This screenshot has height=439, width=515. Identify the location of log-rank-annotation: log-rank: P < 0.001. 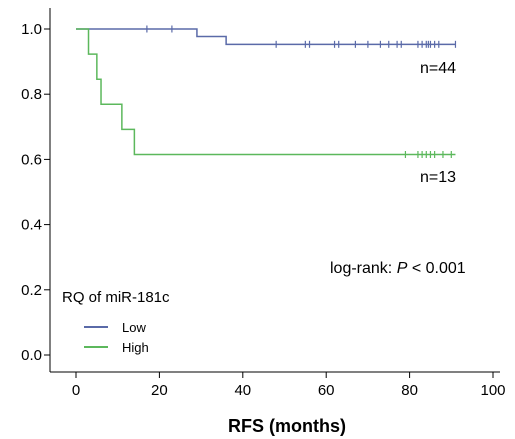
(398, 268).